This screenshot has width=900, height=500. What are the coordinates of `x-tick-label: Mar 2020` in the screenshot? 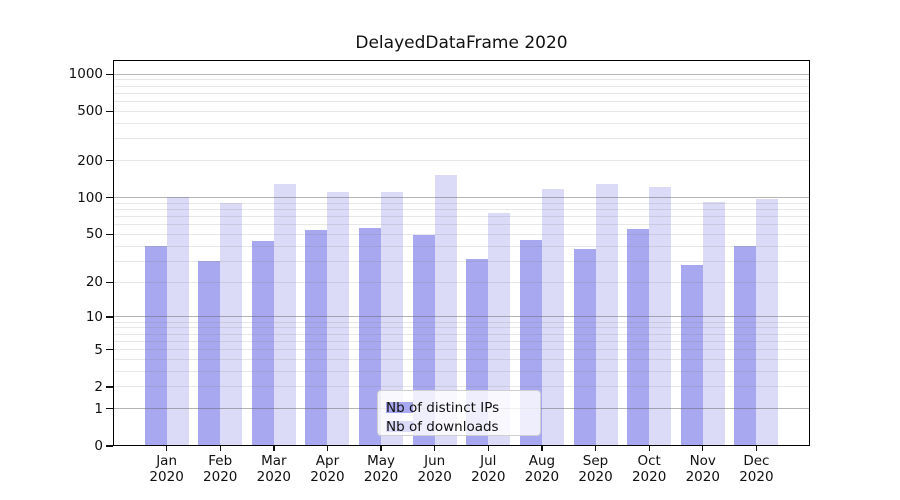 It's located at (274, 469).